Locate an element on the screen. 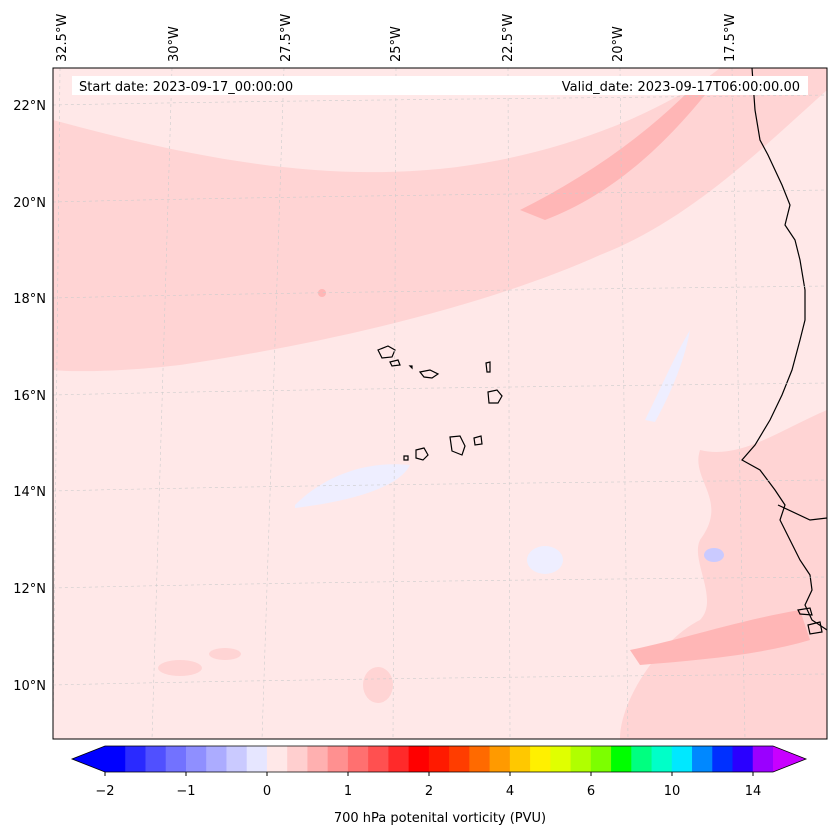  colorbar-tick-label: 6 is located at coordinates (591, 791).